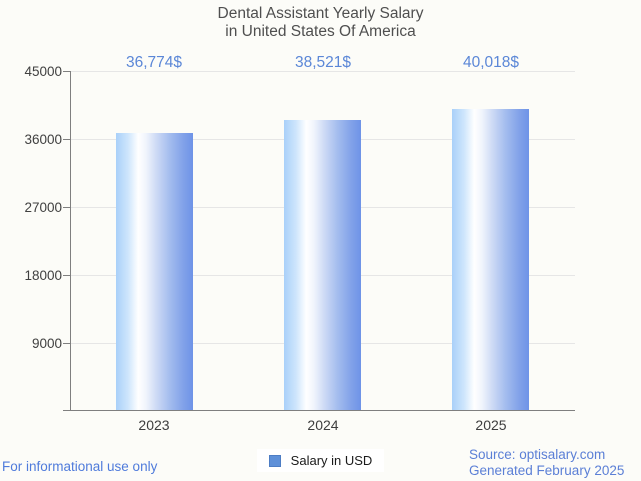 This screenshot has height=481, width=641. Describe the element at coordinates (491, 425) in the screenshot. I see `x-axis-label-2025: 2025` at that location.